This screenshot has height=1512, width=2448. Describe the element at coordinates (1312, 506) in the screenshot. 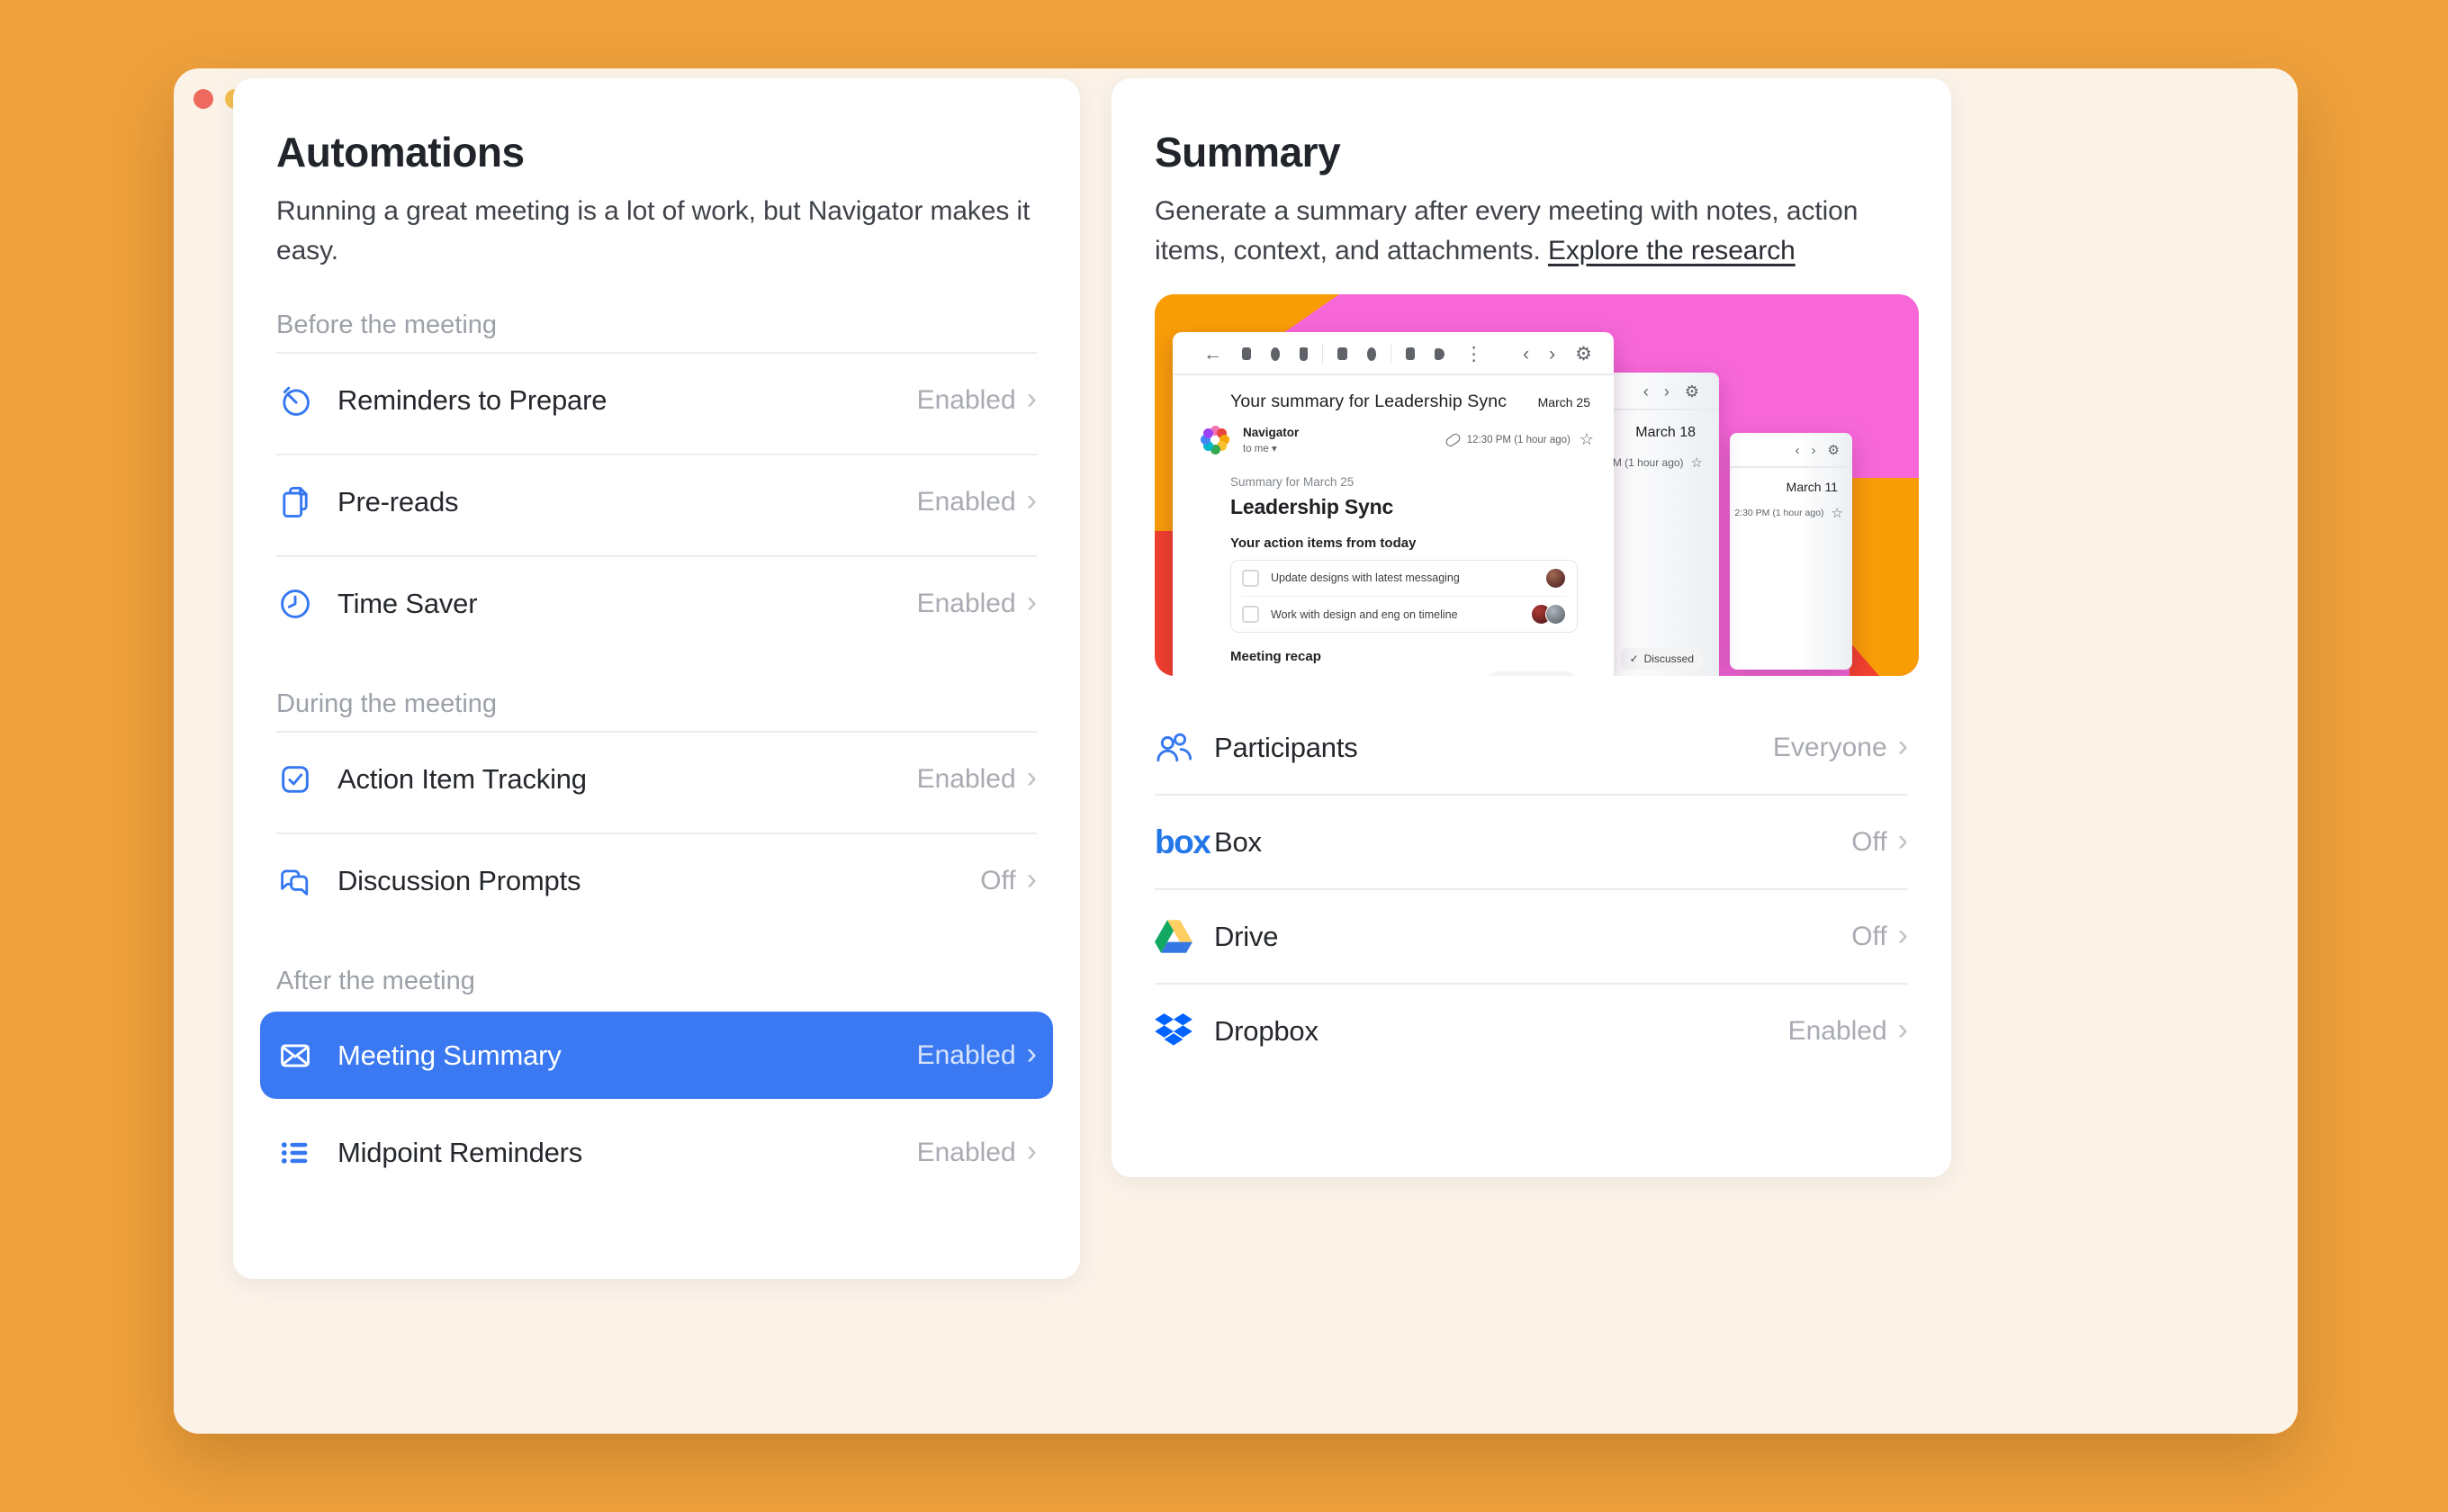

I see `email-heading: Leadership Sync` at that location.